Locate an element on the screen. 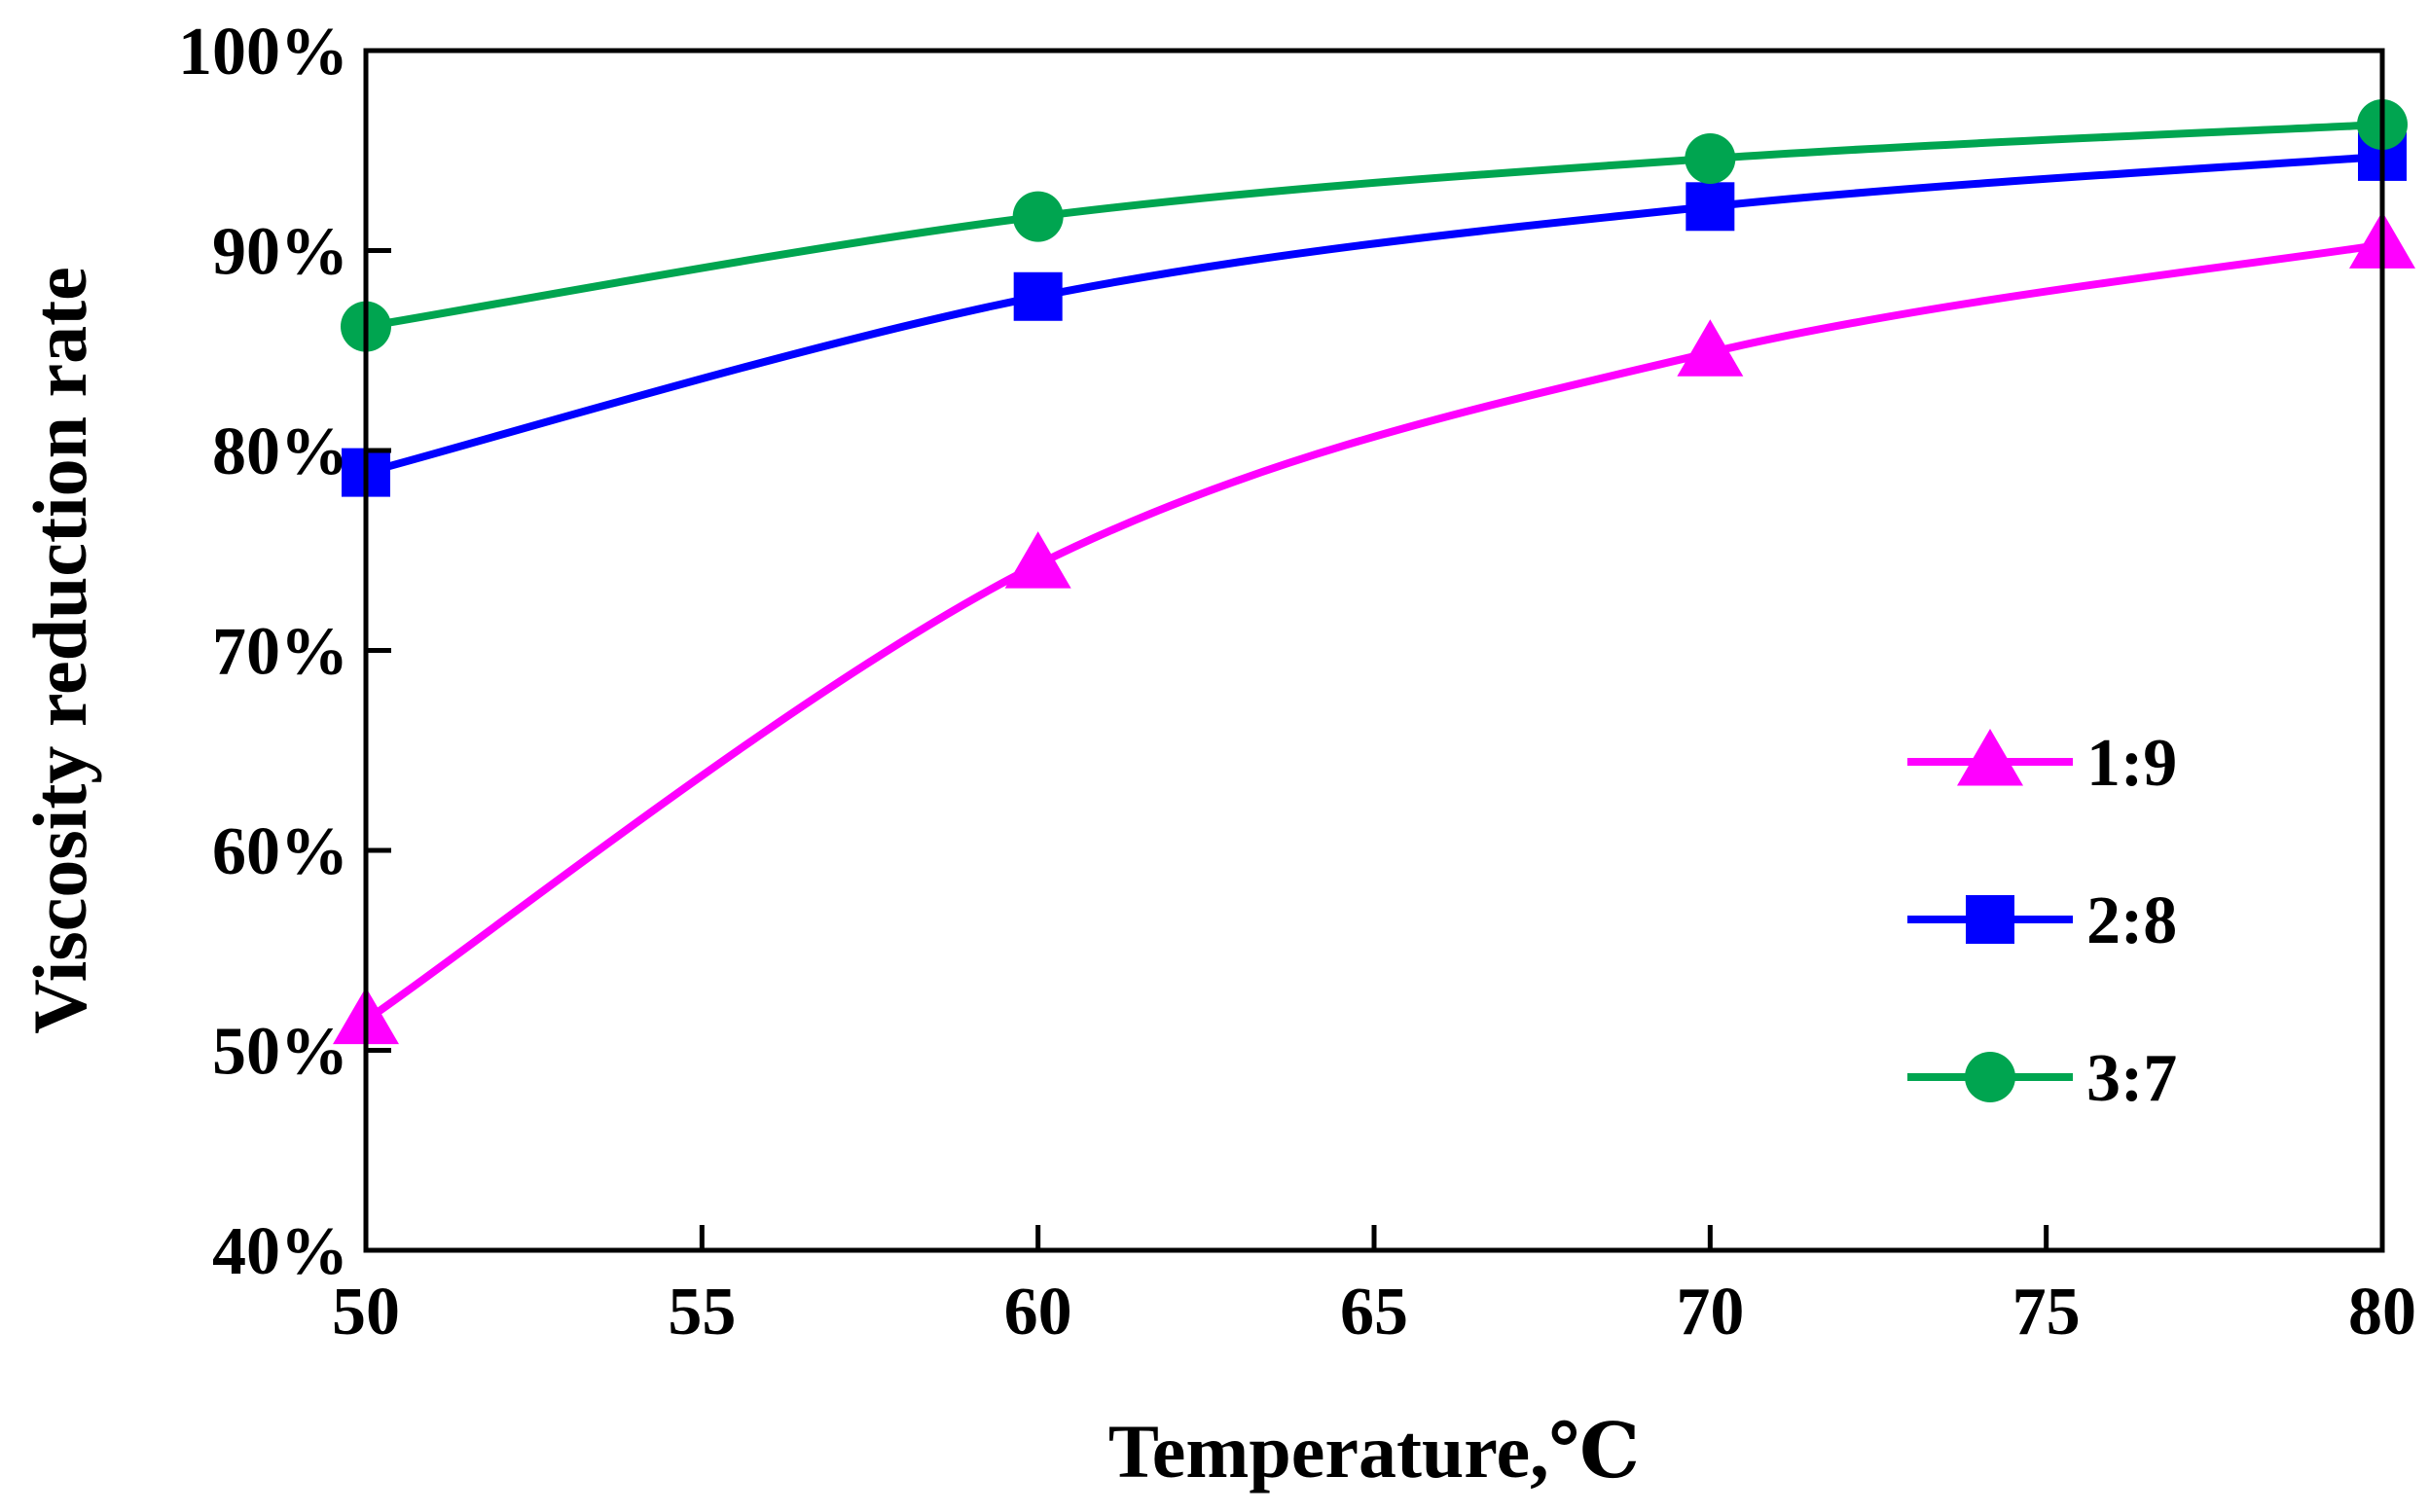 The height and width of the screenshot is (1512, 2429). legend-label: 2:8 is located at coordinates (2131, 920).